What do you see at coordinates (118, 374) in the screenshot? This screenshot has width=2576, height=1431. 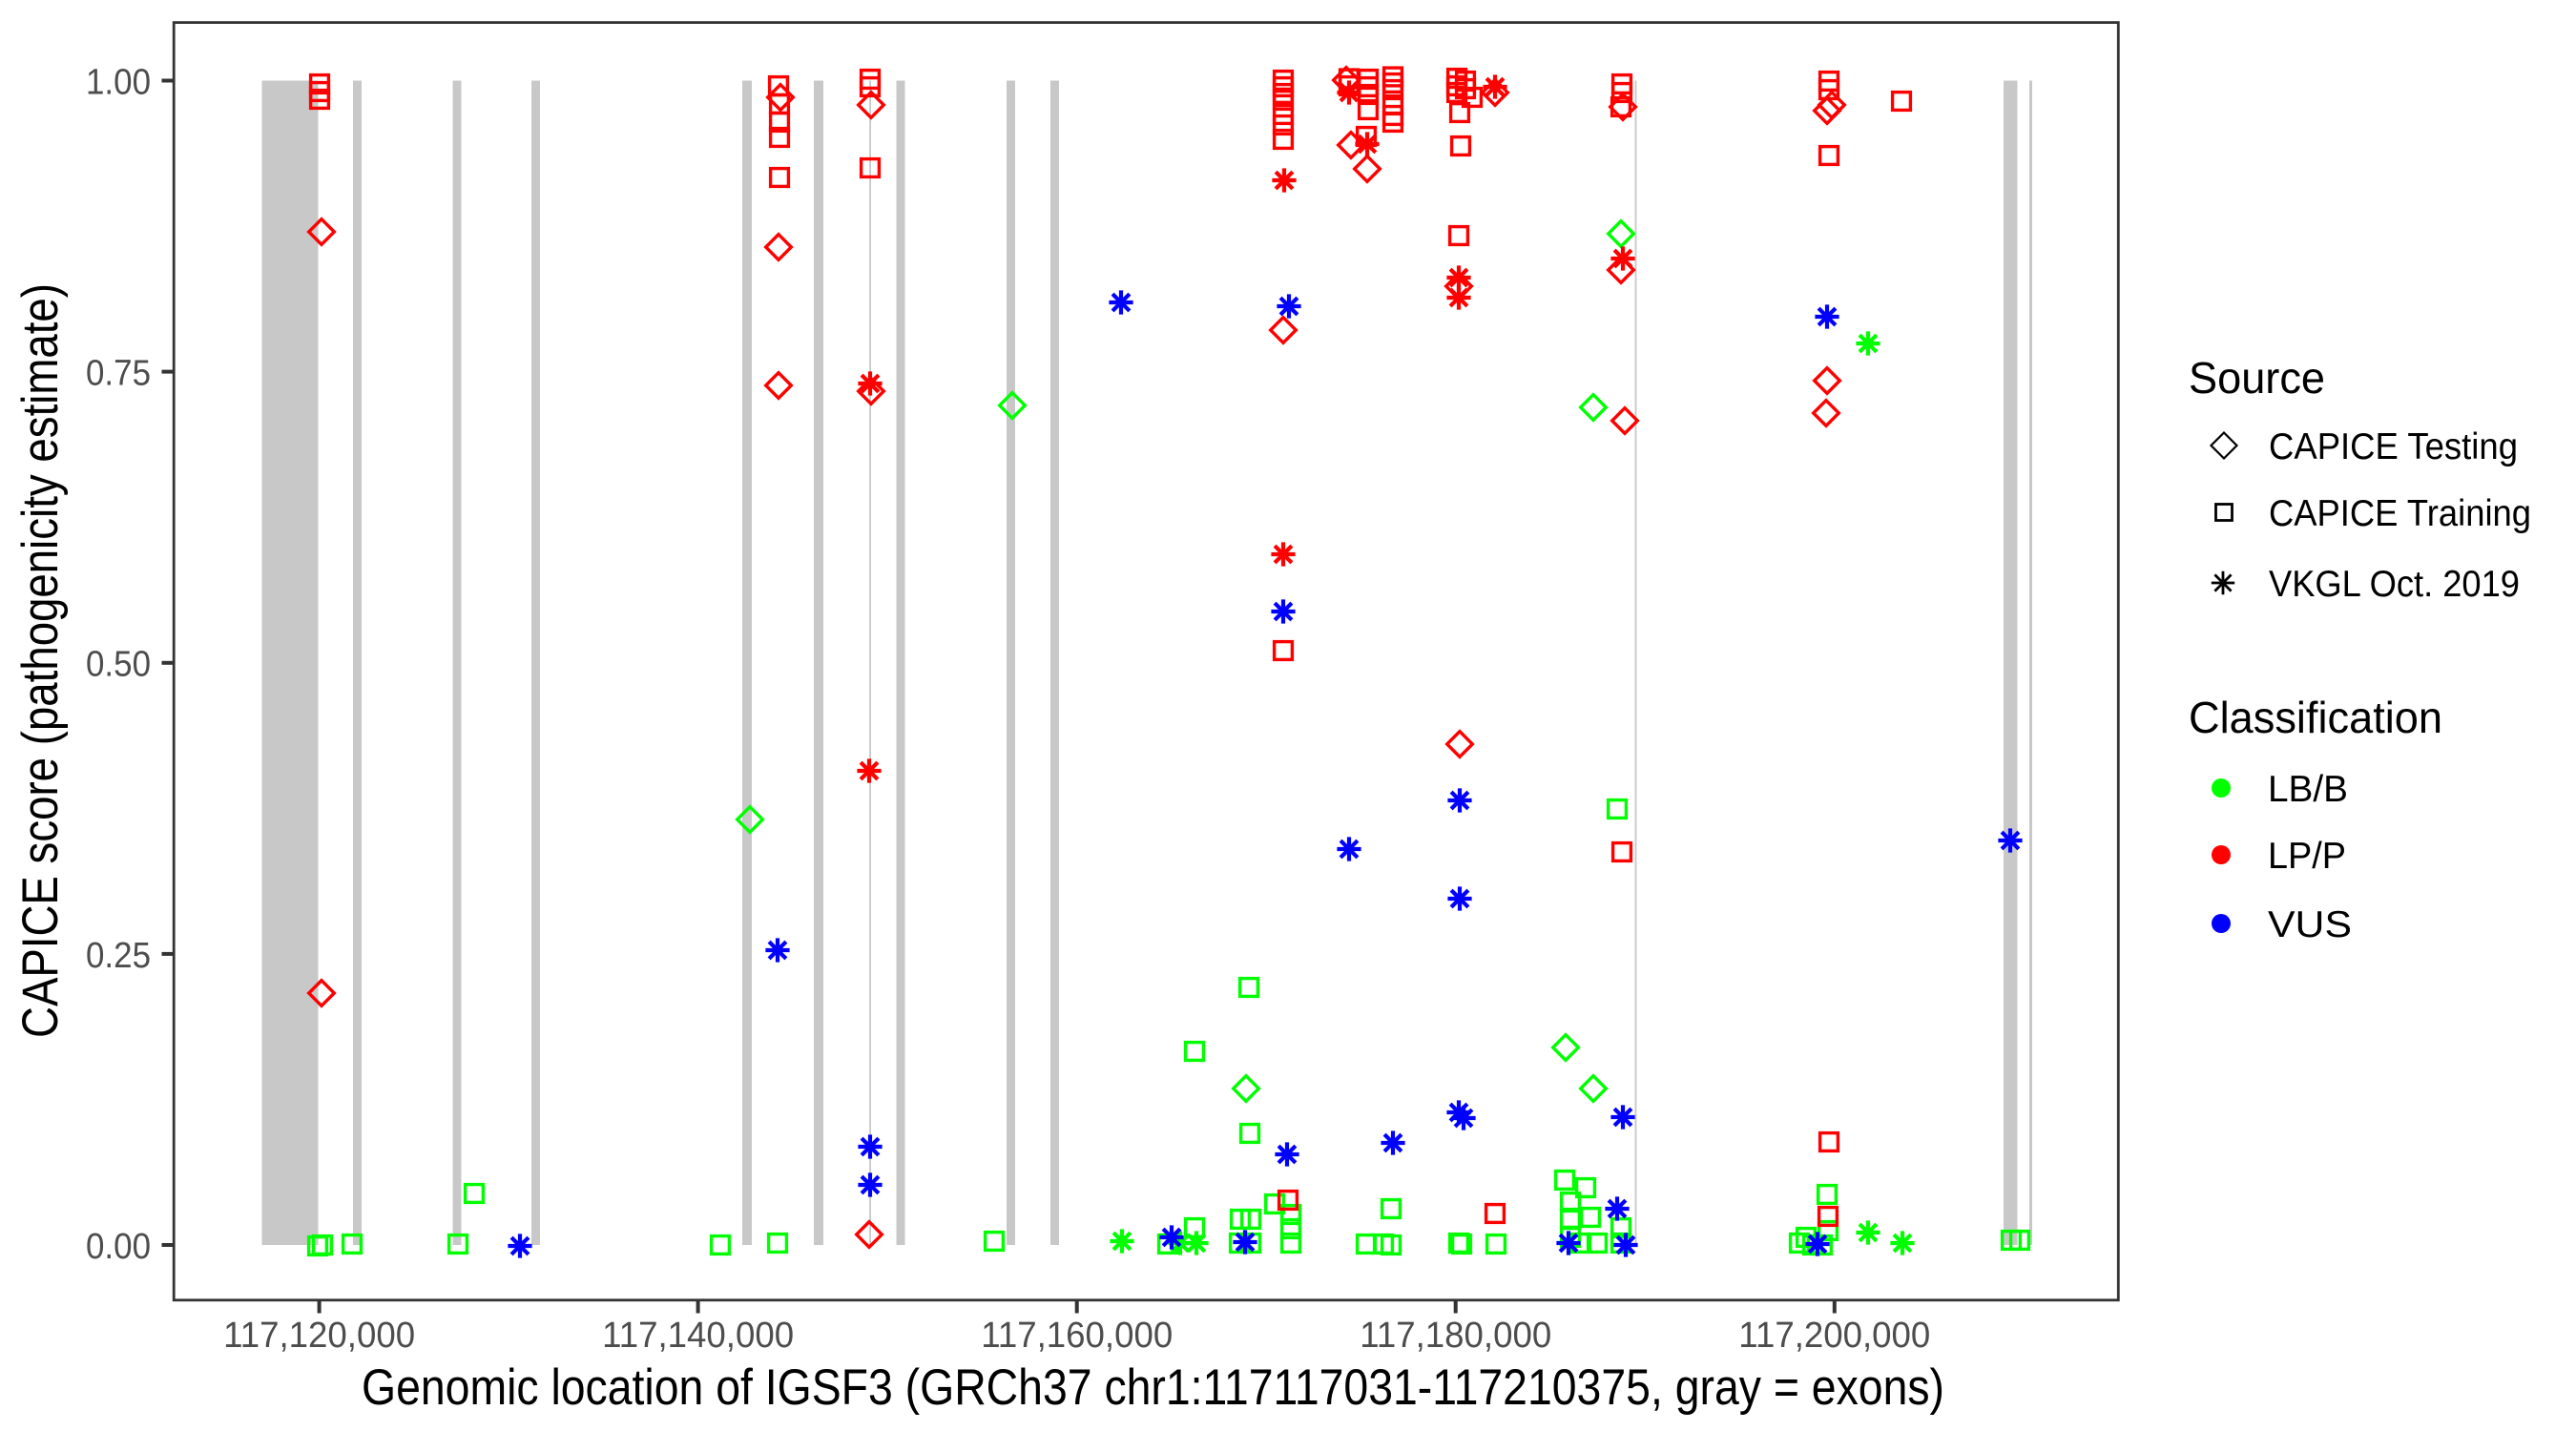 I see `svg-text: 0.75` at bounding box center [118, 374].